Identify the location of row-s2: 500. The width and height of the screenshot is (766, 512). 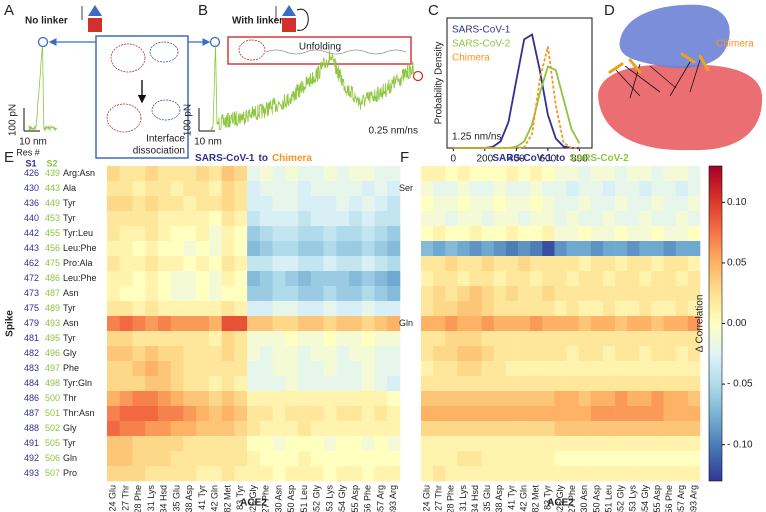
(52, 398).